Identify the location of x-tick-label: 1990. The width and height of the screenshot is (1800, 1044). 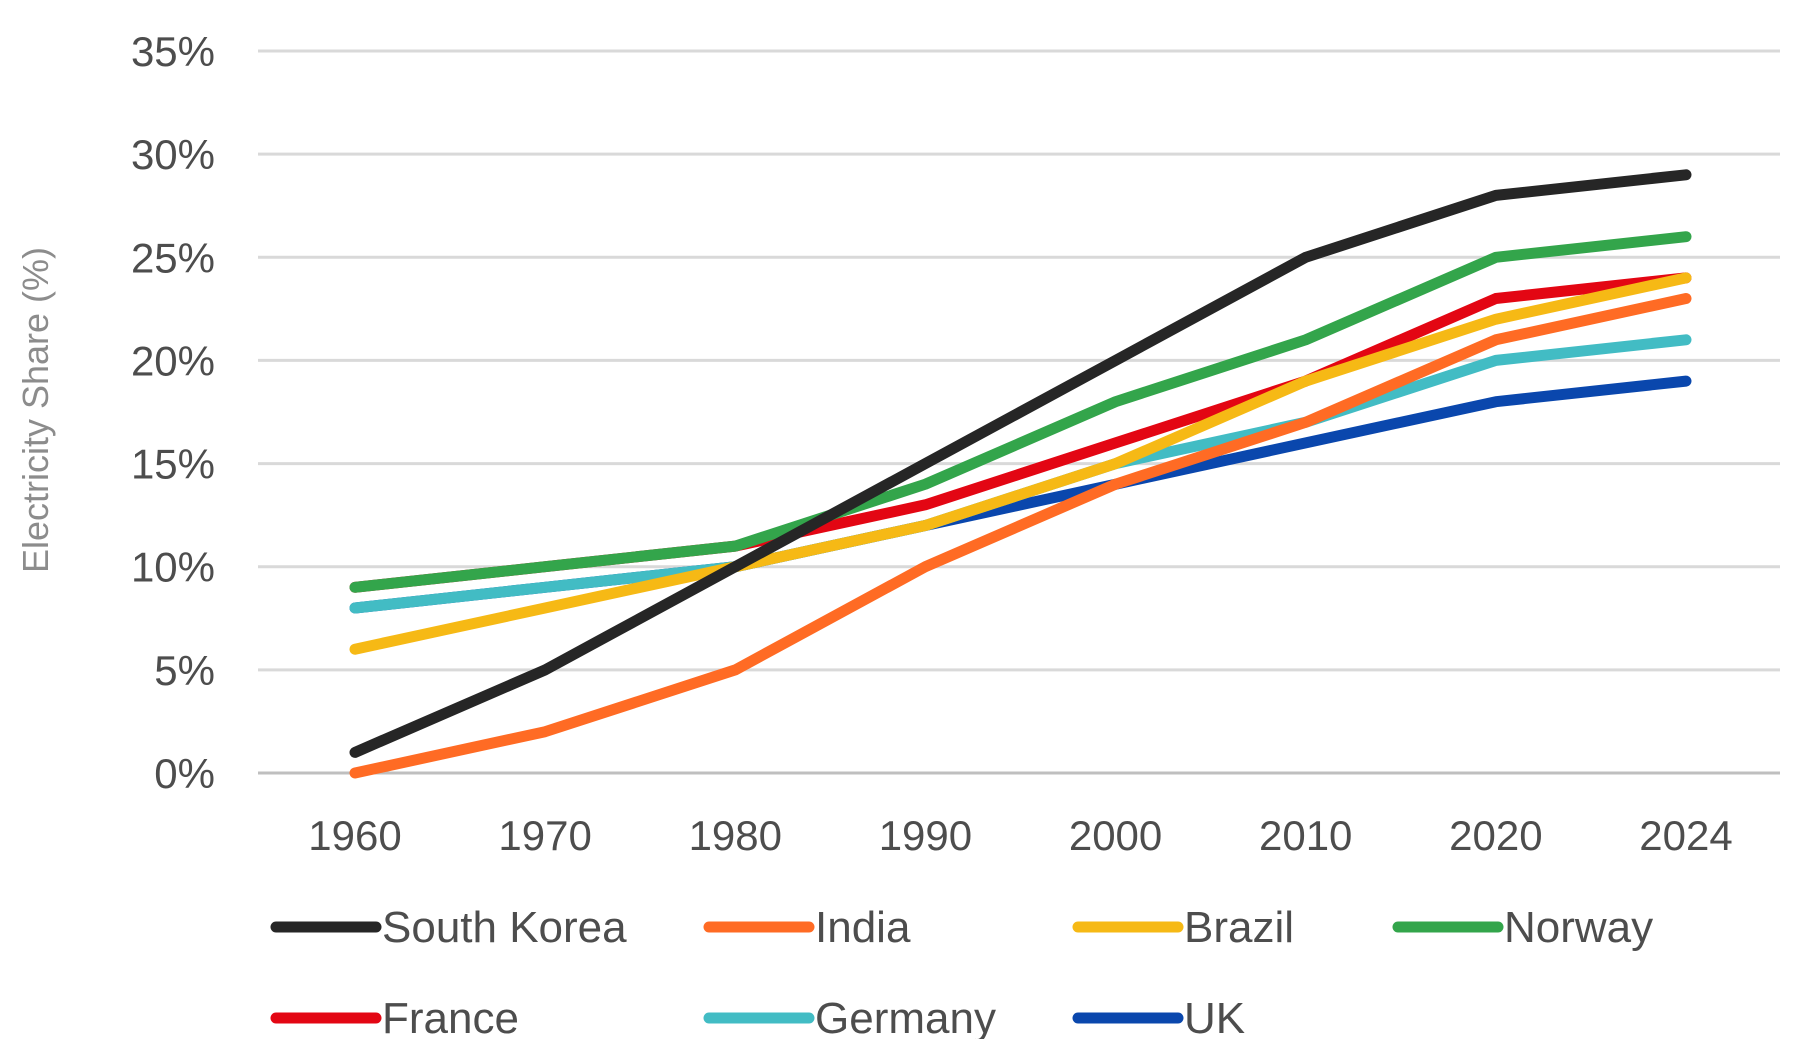
(925, 835).